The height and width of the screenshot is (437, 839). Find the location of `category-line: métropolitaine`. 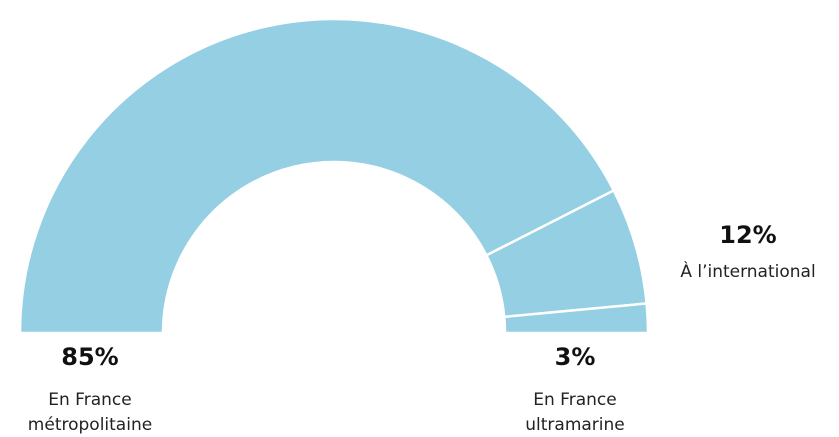

category-line: métropolitaine is located at coordinates (90, 425).